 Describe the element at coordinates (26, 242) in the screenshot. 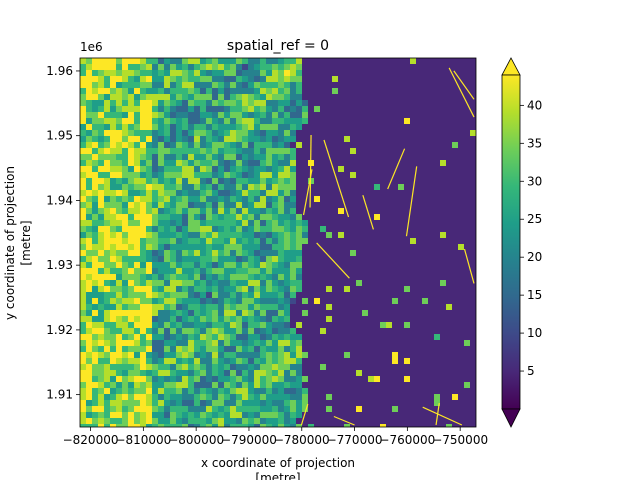

I see `y-axis-label-line2: [metre]` at that location.